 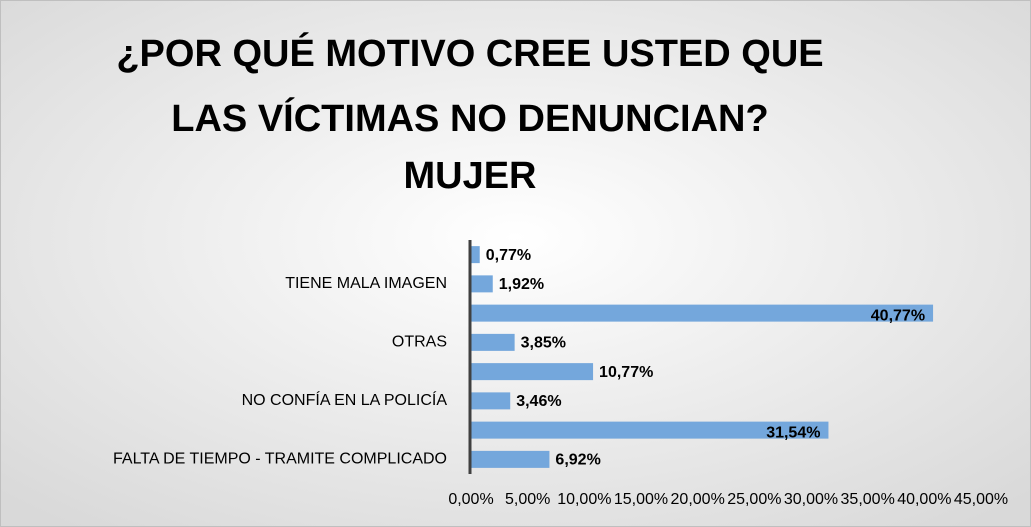 I want to click on x-tick-label: 20,00%, so click(x=698, y=499).